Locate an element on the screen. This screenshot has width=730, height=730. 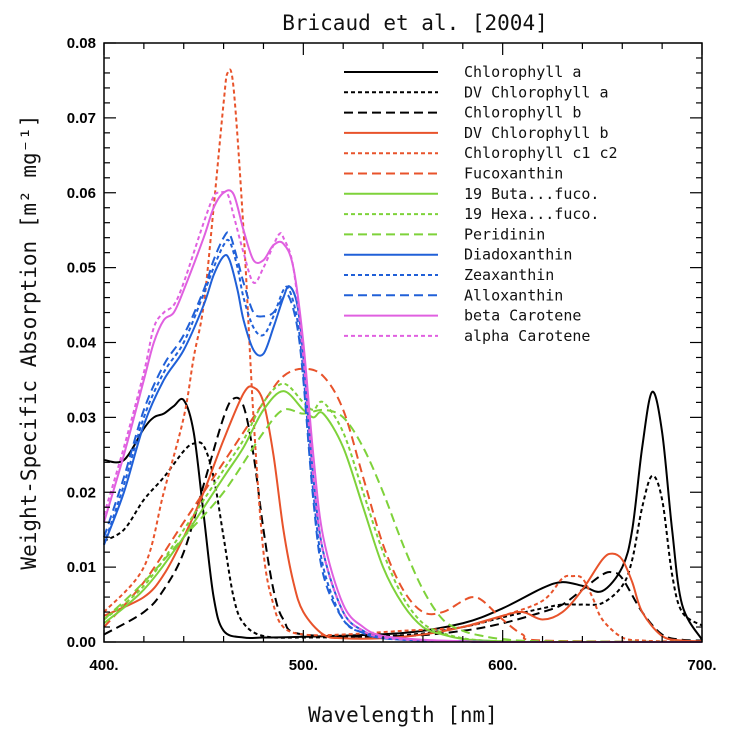
y-tick-label: 0.07 is located at coordinates (81, 118).